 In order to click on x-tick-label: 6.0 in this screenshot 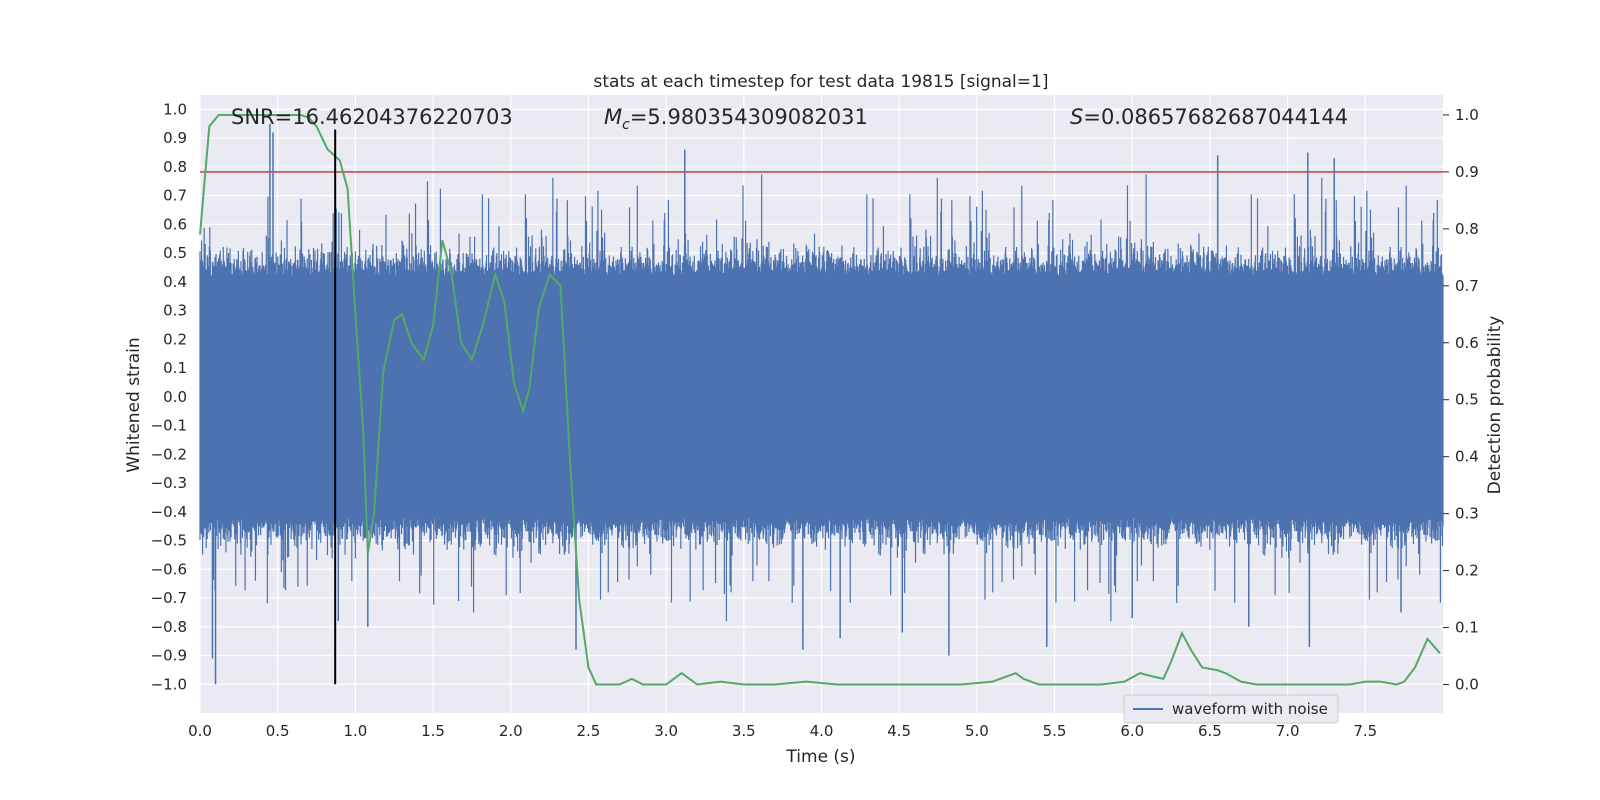, I will do `click(1132, 731)`.